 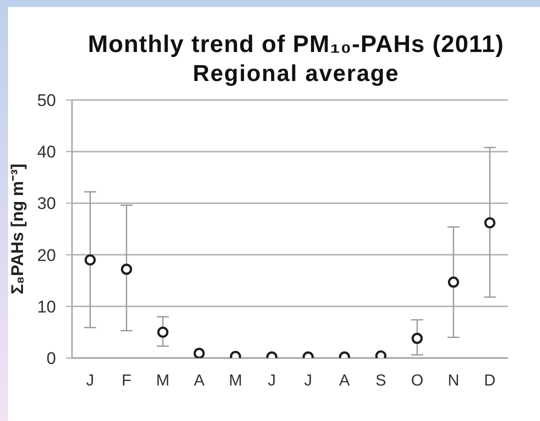 What do you see at coordinates (51, 358) in the screenshot?
I see `y-tick-label: 0` at bounding box center [51, 358].